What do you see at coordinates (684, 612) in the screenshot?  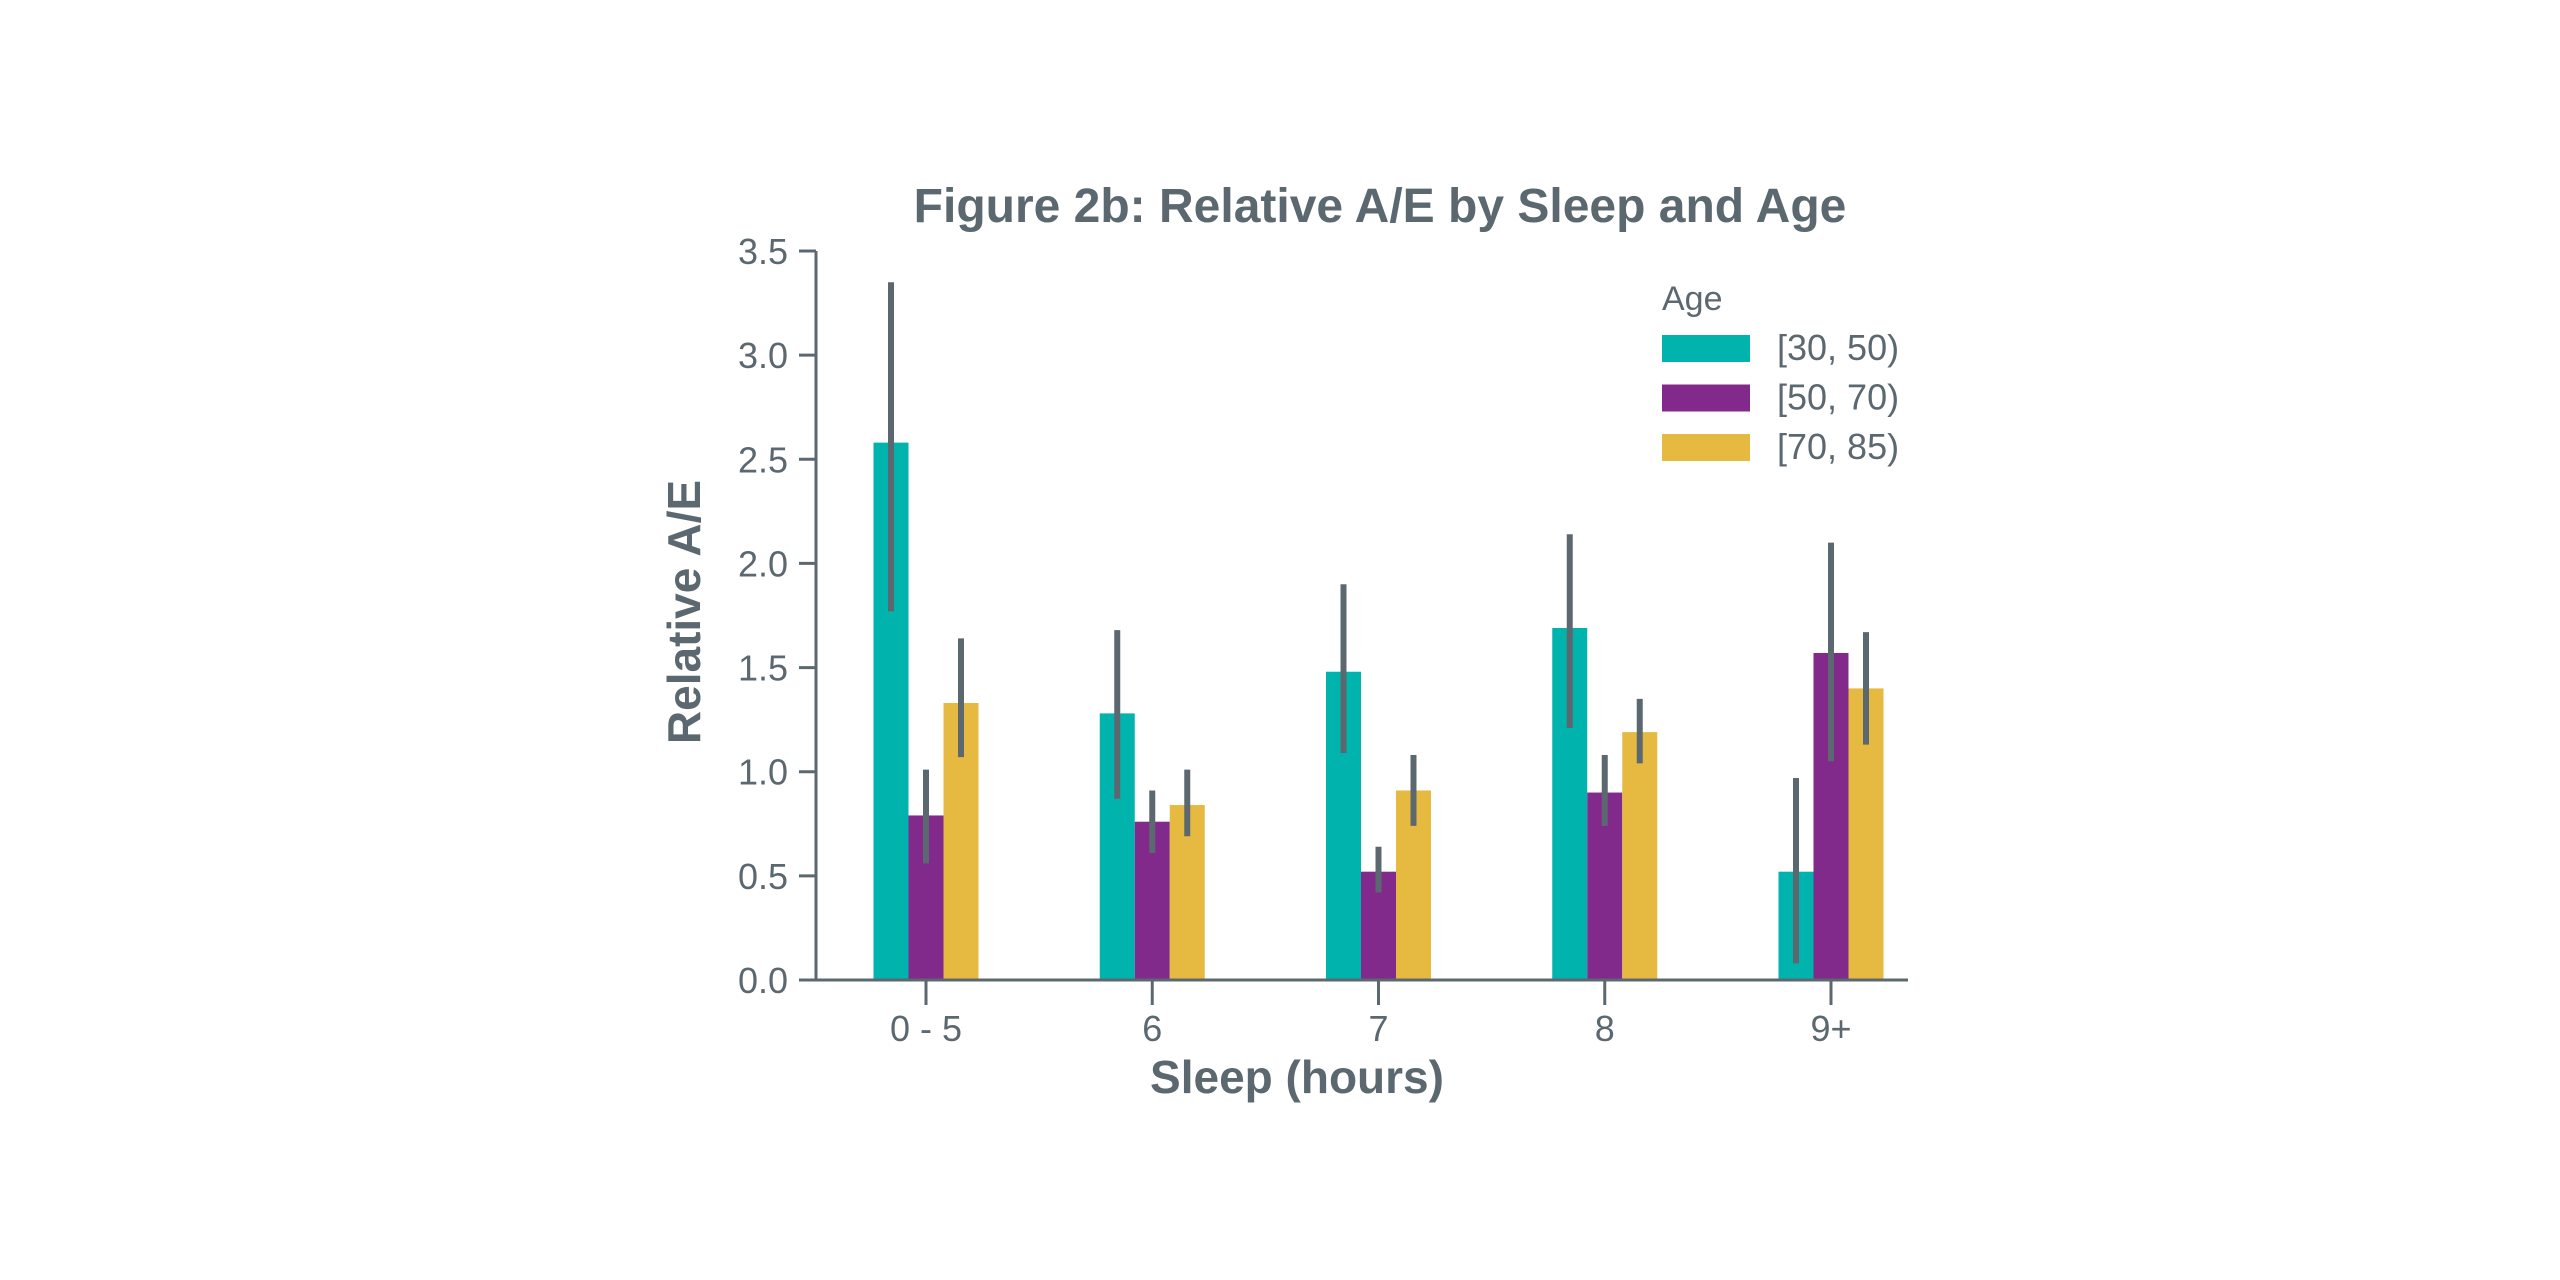 I see `y-axis-label: Relative A/E` at bounding box center [684, 612].